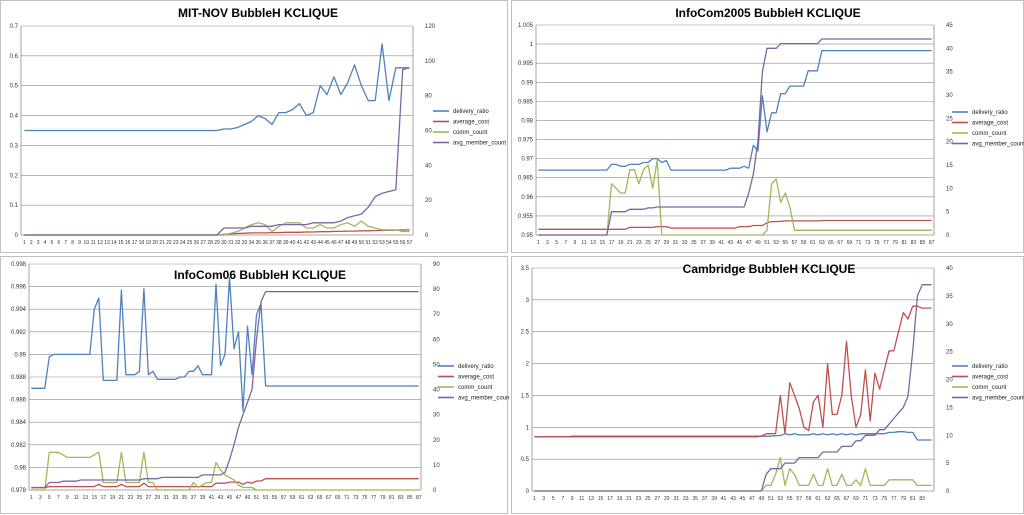 The height and width of the screenshot is (515, 1024). What do you see at coordinates (923, 243) in the screenshot?
I see `x-tick-label: 85` at bounding box center [923, 243].